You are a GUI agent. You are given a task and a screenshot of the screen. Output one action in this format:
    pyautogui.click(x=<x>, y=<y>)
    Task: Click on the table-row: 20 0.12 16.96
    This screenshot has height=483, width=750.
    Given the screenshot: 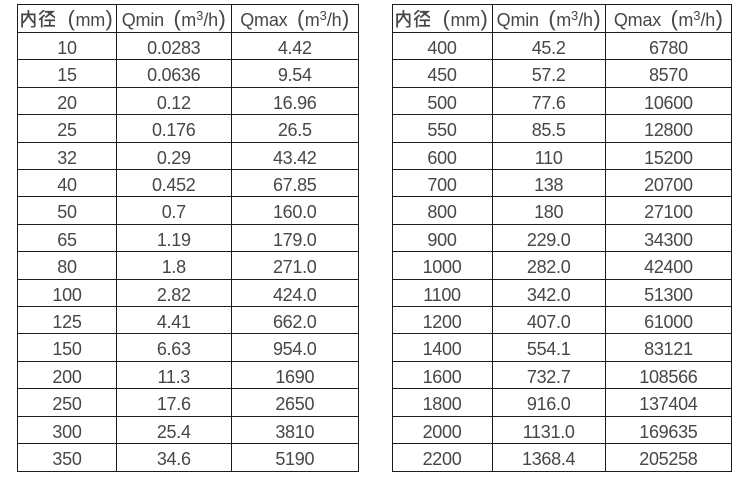 What is the action you would take?
    pyautogui.click(x=188, y=101)
    